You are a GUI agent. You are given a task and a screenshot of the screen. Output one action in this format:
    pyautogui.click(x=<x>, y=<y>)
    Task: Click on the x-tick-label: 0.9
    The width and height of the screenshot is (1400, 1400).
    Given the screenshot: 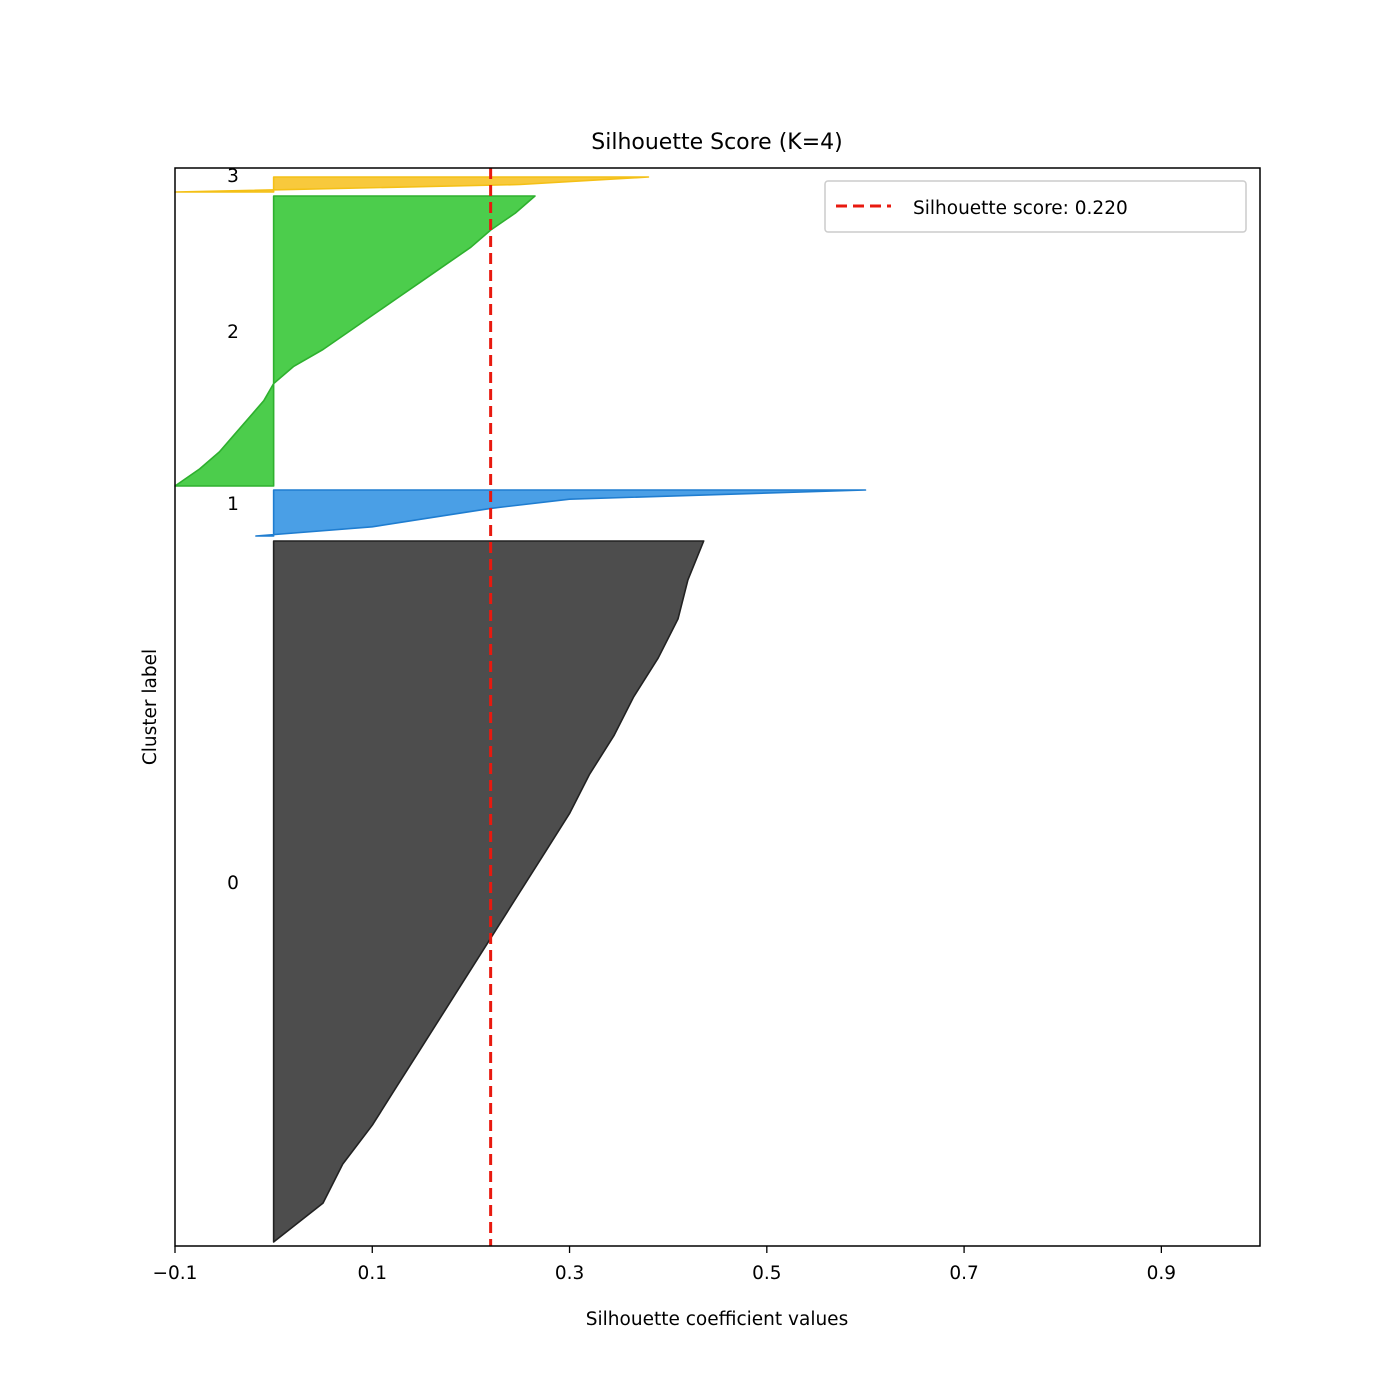 What is the action you would take?
    pyautogui.click(x=1161, y=1273)
    